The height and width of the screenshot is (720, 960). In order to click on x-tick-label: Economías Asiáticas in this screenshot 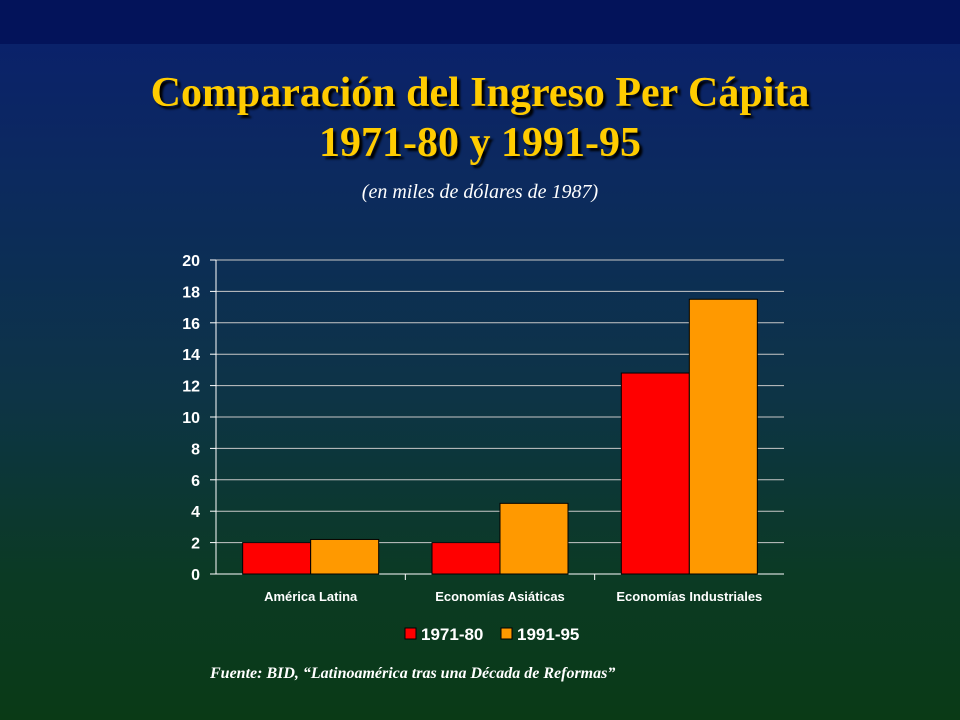, I will do `click(500, 596)`.